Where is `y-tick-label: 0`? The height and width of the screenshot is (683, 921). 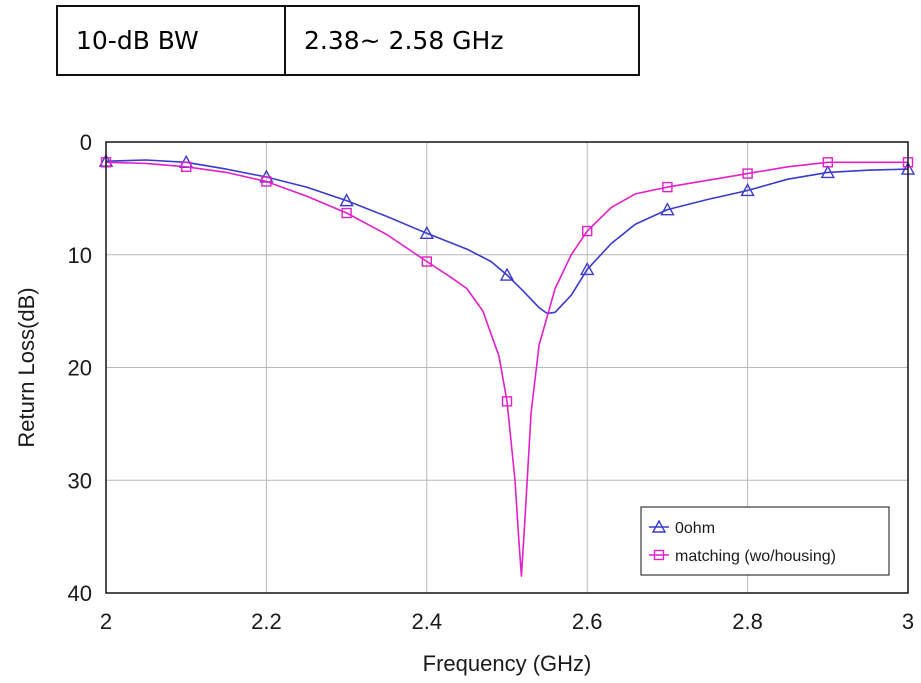
y-tick-label: 0 is located at coordinates (86, 142).